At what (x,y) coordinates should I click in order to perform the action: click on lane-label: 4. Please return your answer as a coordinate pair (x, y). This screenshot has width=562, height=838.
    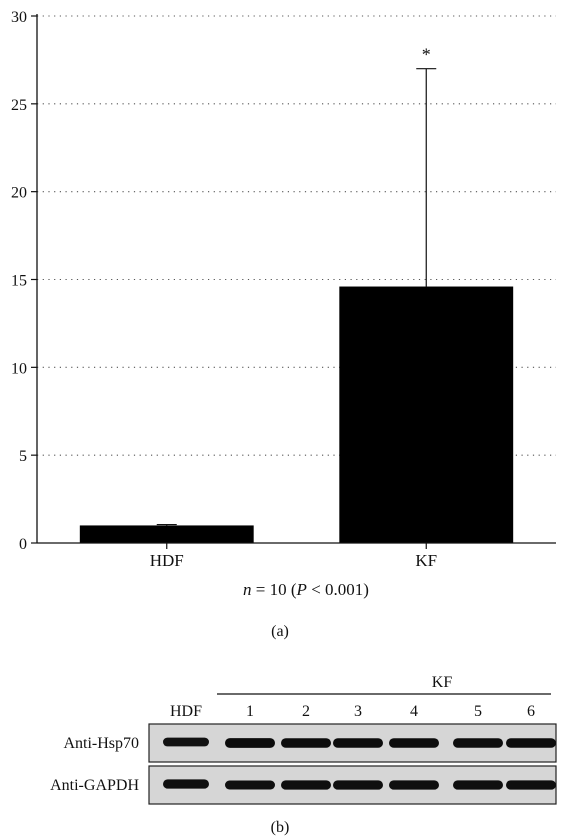
    Looking at the image, I should click on (414, 711).